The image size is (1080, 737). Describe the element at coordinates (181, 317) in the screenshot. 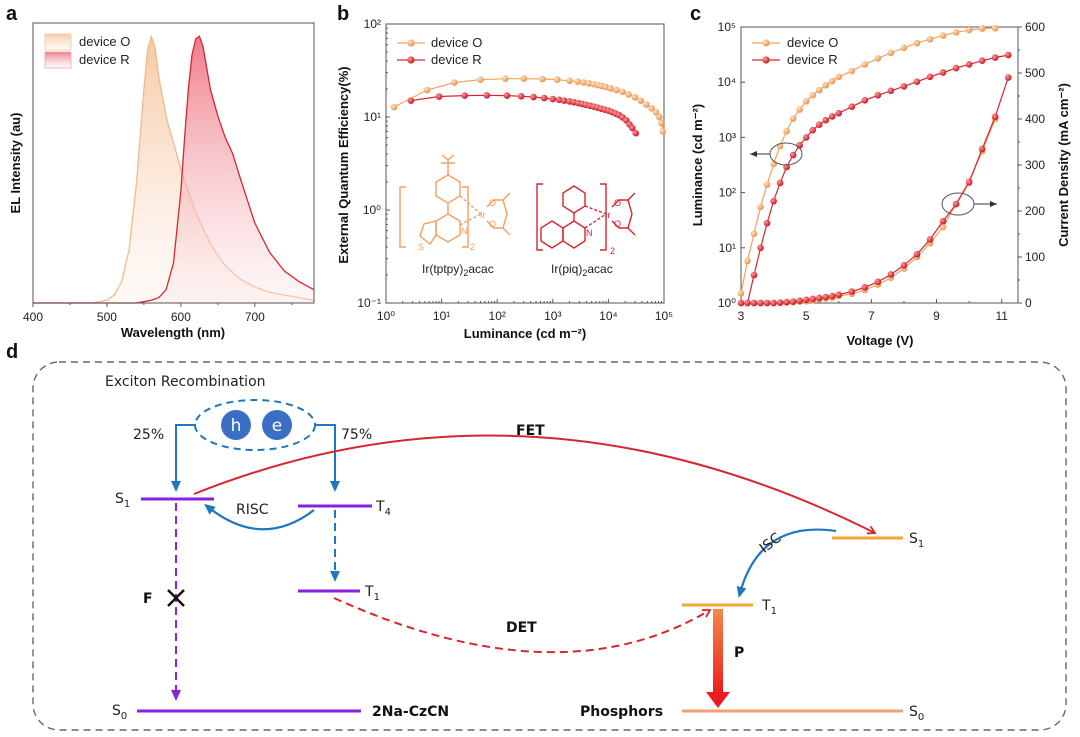

I see `x-tick-label: 600` at that location.